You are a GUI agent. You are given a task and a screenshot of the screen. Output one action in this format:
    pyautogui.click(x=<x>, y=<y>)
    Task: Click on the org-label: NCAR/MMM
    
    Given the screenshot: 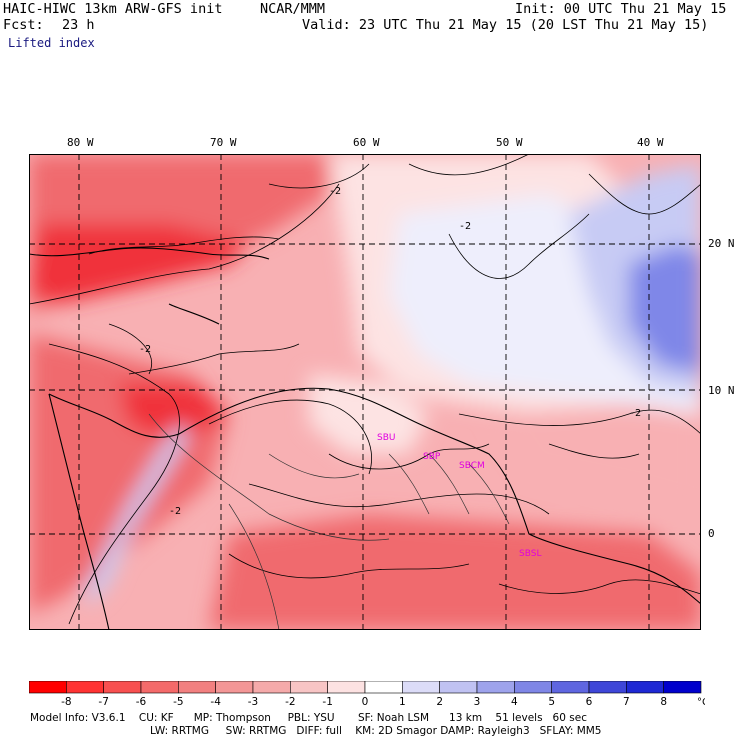 What is the action you would take?
    pyautogui.click(x=293, y=9)
    